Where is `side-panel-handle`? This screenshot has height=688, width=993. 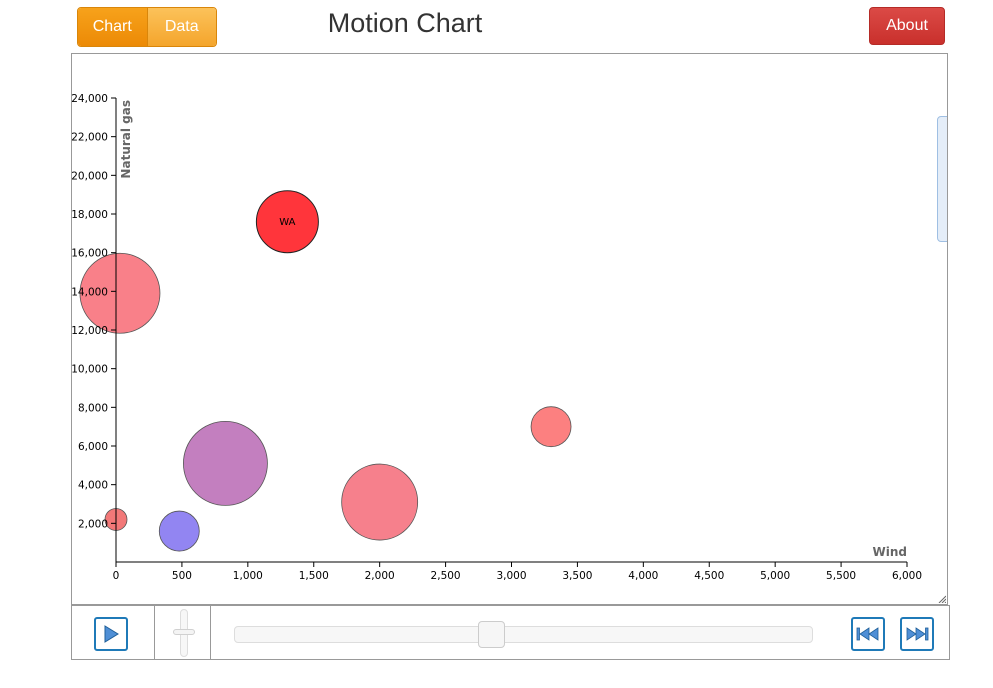 side-panel-handle is located at coordinates (942, 179).